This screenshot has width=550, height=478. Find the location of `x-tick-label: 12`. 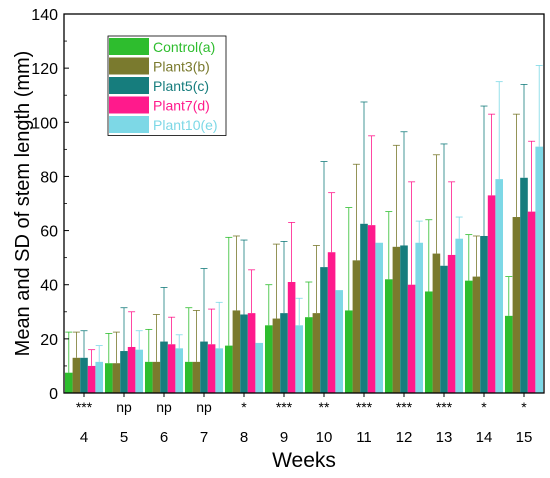

x-tick-label: 12 is located at coordinates (404, 437).